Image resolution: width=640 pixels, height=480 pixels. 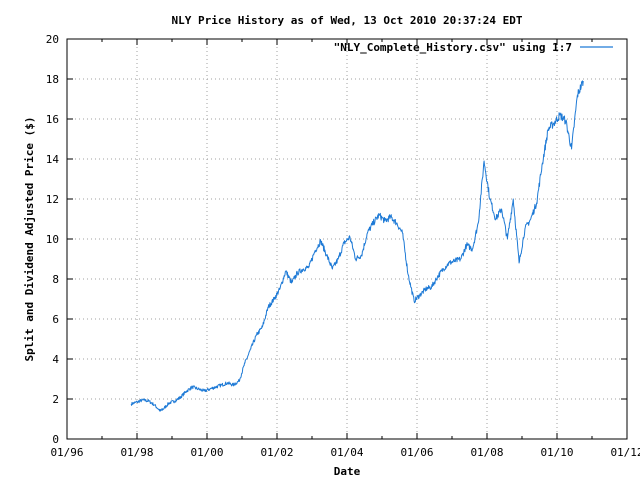 What do you see at coordinates (55, 319) in the screenshot?
I see `y-tick-label: 6` at bounding box center [55, 319].